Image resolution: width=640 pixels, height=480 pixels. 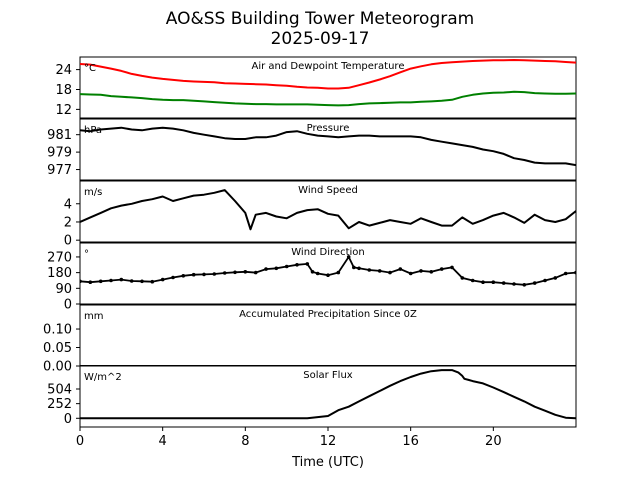 What do you see at coordinates (80, 441) in the screenshot?
I see `x-tick-label: 0` at bounding box center [80, 441].